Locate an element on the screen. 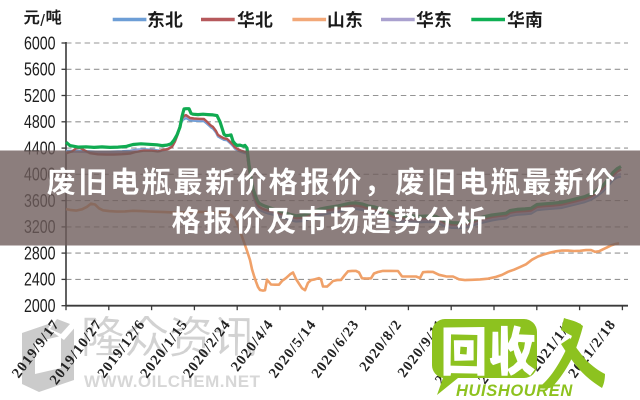 Image resolution: width=640 pixels, height=400 pixels. svg-text: 4800 is located at coordinates (40, 122).